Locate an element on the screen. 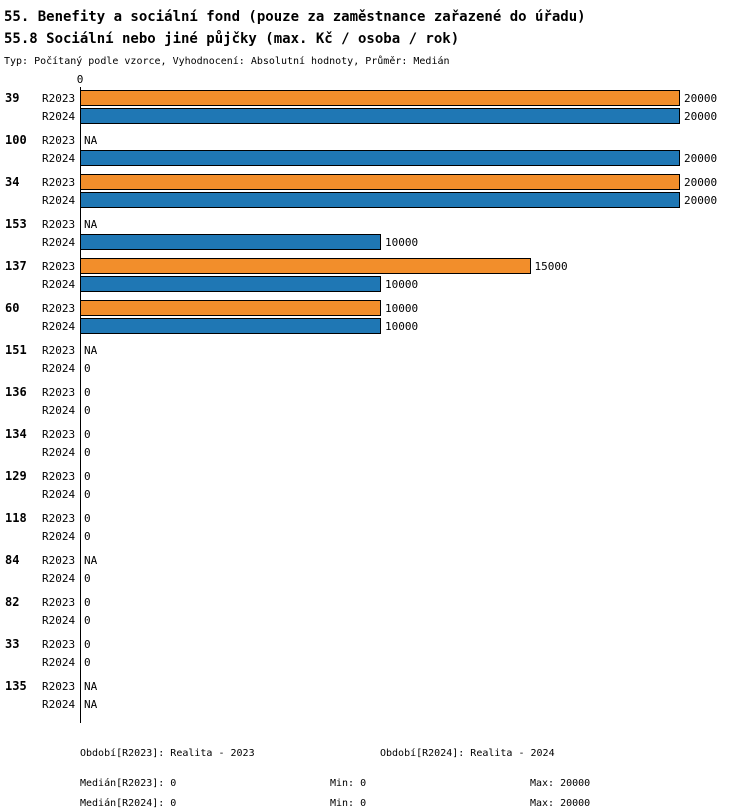 Image resolution: width=750 pixels, height=812 pixels. chart-row: 151 R2023 NA is located at coordinates (375, 350).